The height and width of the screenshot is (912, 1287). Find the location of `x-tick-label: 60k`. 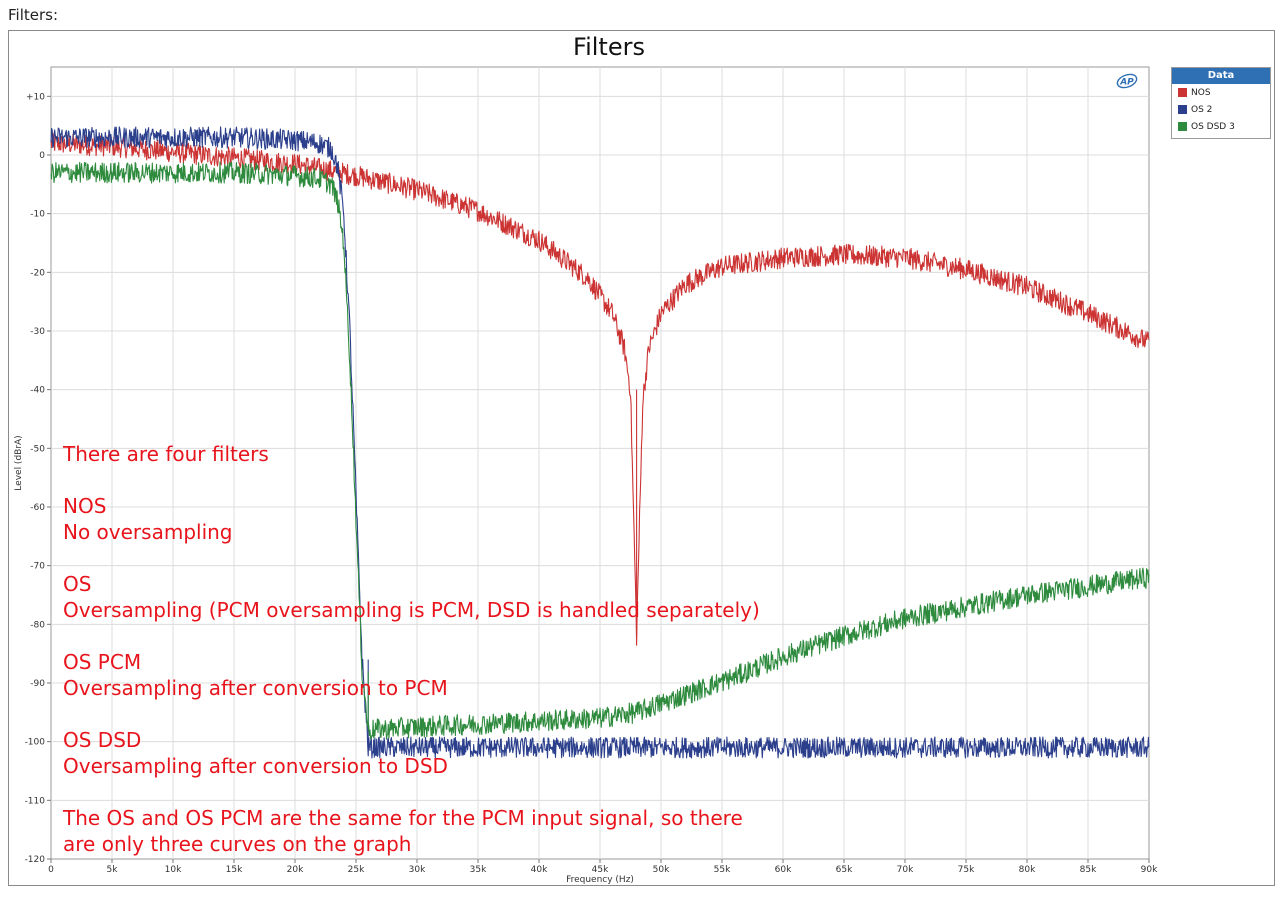

x-tick-label: 60k is located at coordinates (783, 870).